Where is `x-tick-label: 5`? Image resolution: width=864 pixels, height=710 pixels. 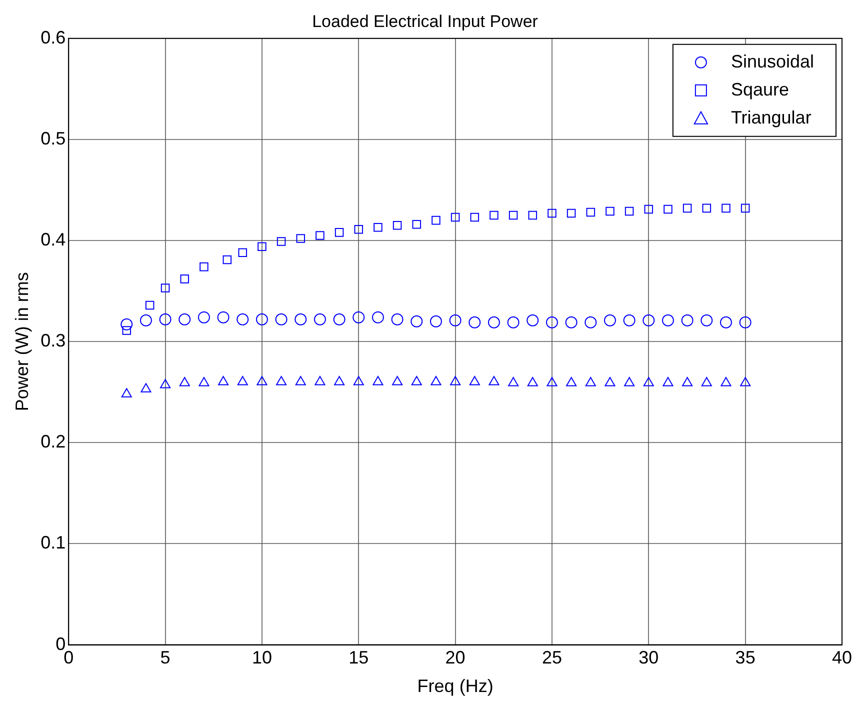 x-tick-label: 5 is located at coordinates (165, 658).